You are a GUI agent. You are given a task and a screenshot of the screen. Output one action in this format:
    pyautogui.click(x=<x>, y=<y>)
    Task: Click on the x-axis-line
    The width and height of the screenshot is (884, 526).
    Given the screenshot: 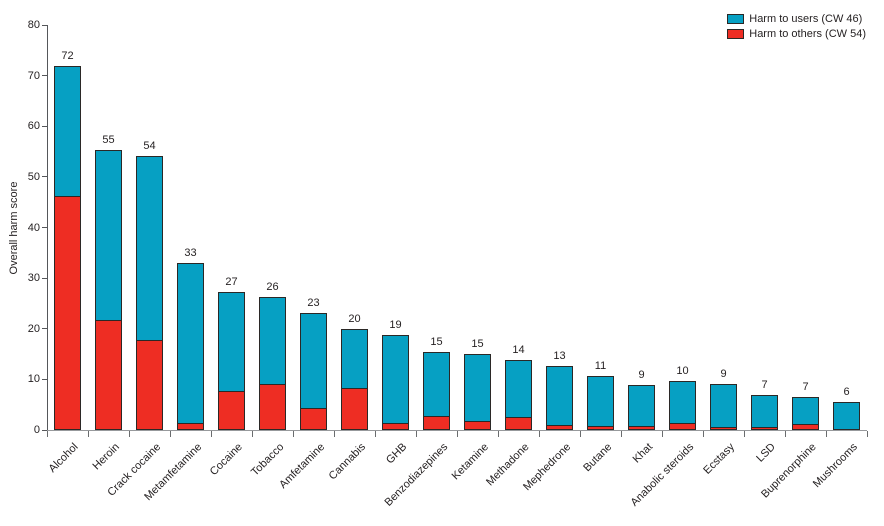 What is the action you would take?
    pyautogui.click(x=457, y=430)
    